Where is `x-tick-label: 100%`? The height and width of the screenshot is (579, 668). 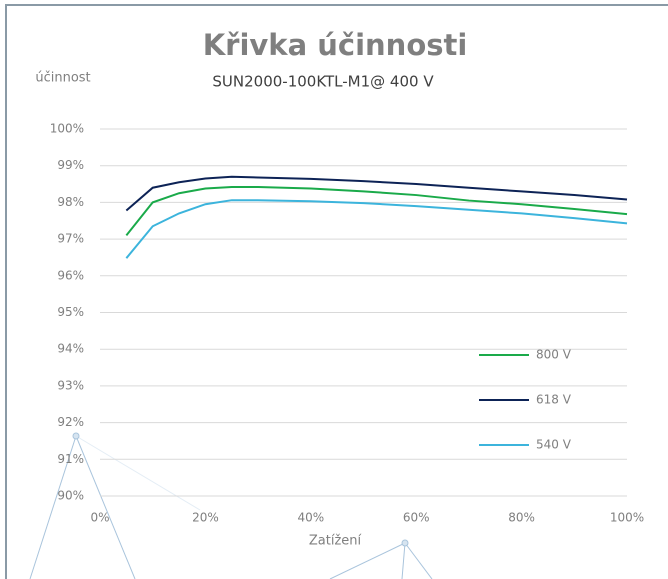 x-tick-label: 100% is located at coordinates (627, 518).